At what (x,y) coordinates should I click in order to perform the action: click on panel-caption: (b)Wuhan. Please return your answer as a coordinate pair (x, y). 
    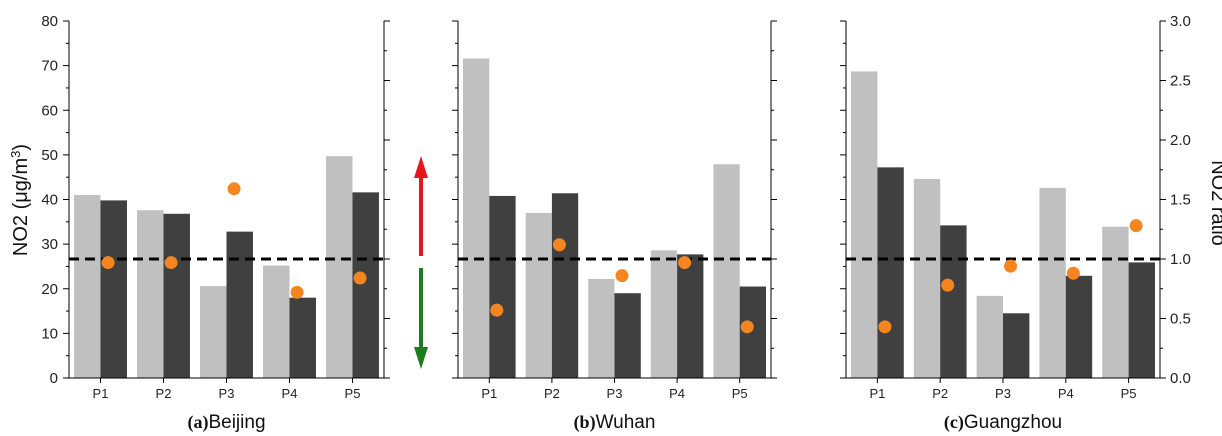
    Looking at the image, I should click on (615, 422).